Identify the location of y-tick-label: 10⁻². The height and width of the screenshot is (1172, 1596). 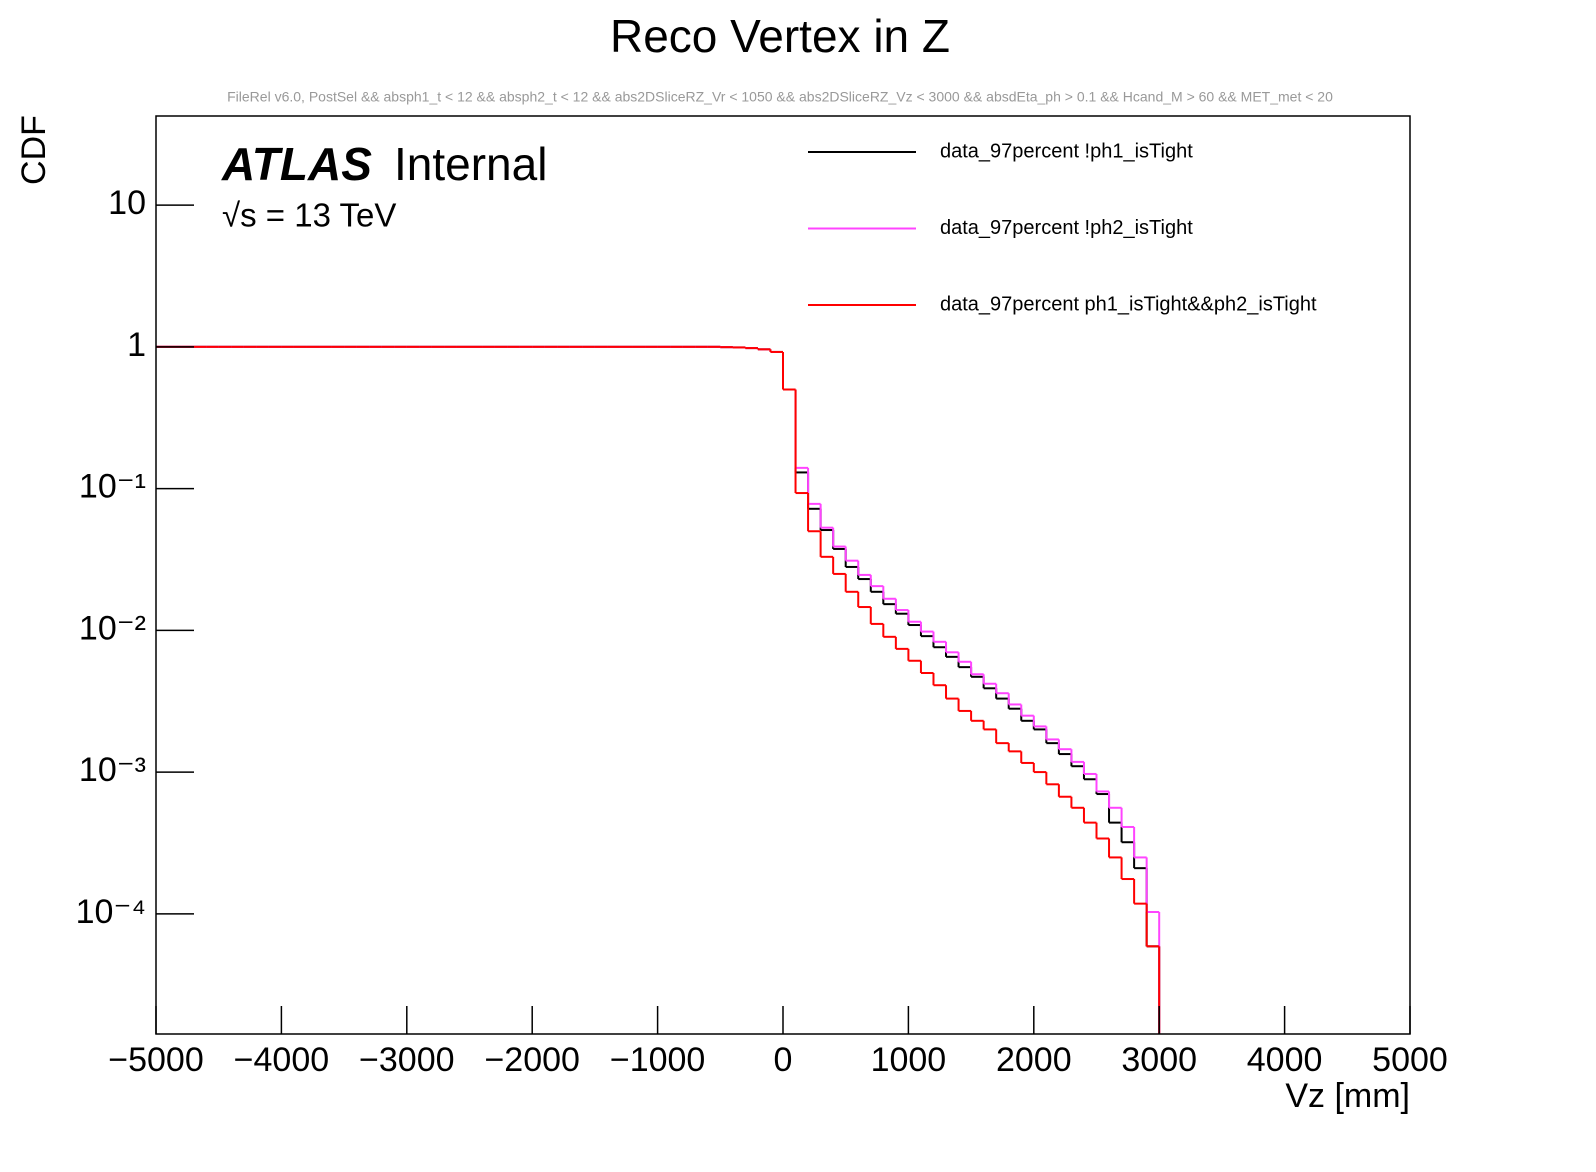
(112, 628).